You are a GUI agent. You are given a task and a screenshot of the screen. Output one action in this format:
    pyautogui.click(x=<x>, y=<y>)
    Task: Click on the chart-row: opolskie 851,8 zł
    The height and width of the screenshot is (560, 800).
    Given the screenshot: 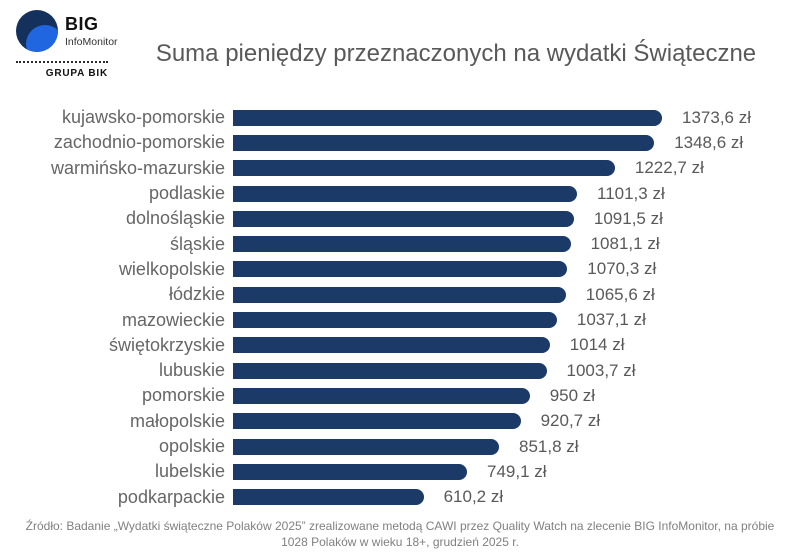 What is the action you would take?
    pyautogui.click(x=400, y=446)
    